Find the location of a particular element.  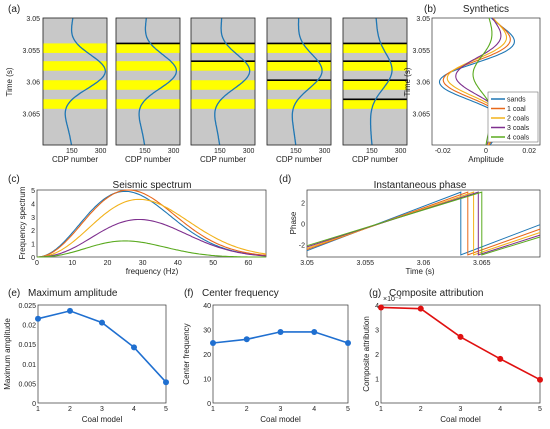

y-tick-label: 40 is located at coordinates (207, 306).